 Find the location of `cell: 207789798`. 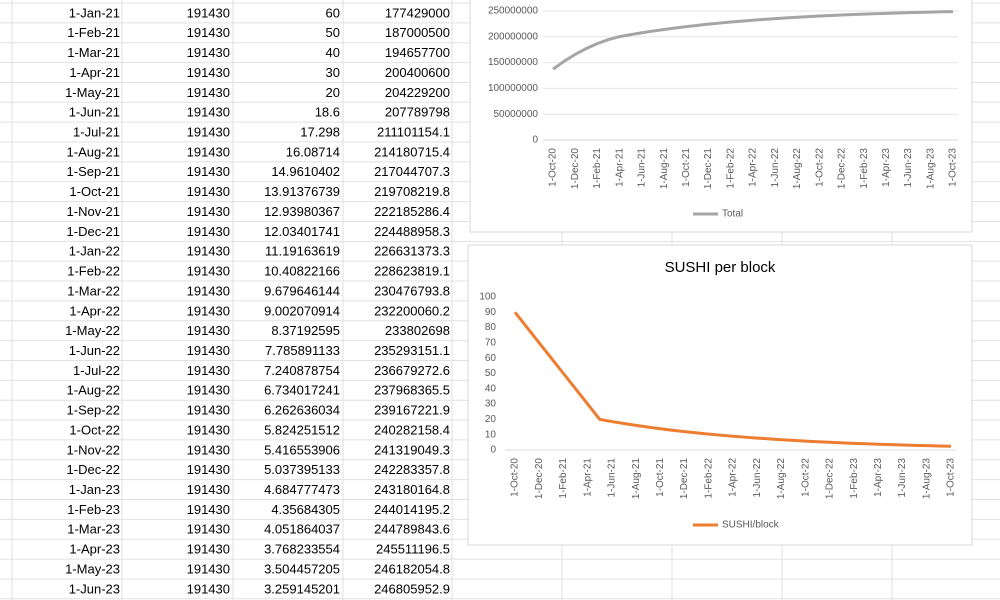

cell: 207789798 is located at coordinates (417, 112).